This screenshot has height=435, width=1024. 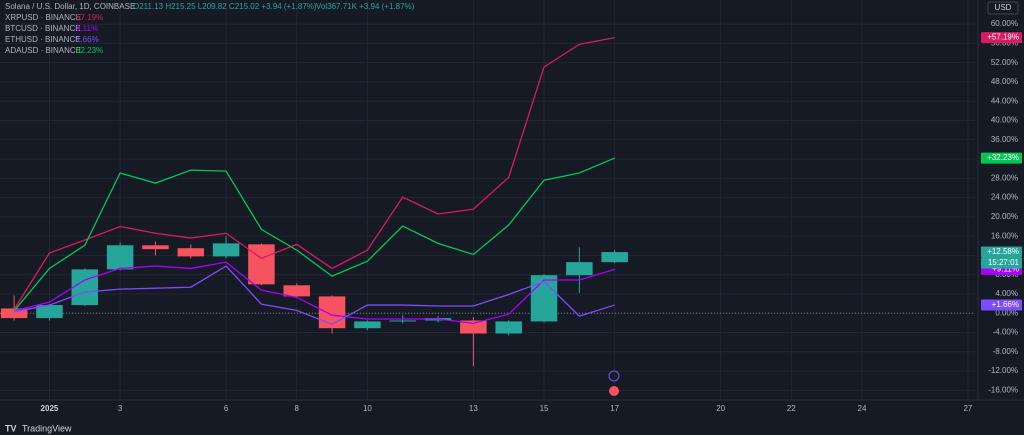 What do you see at coordinates (365, 6) in the screenshot?
I see `volume: Vol367.71K +3.94 (+1.87%)` at bounding box center [365, 6].